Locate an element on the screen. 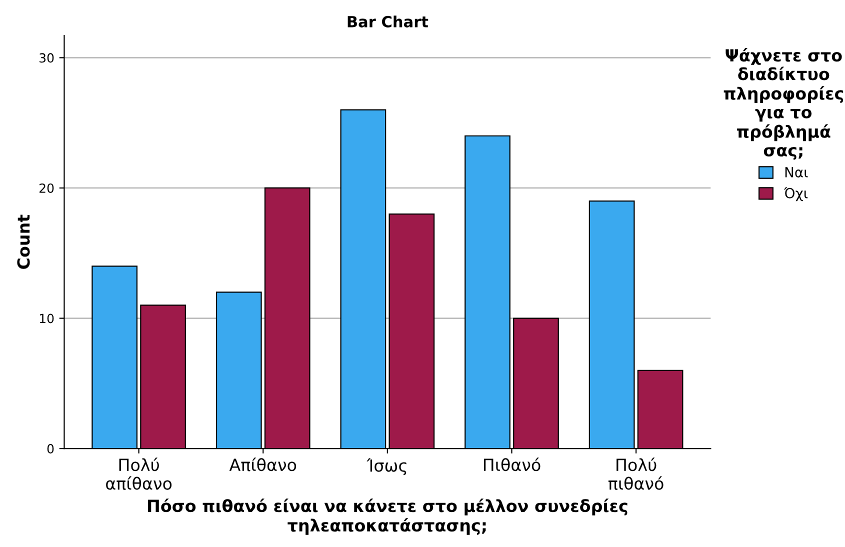 This screenshot has width=845, height=547. y-tick-label: 10 is located at coordinates (47, 319).